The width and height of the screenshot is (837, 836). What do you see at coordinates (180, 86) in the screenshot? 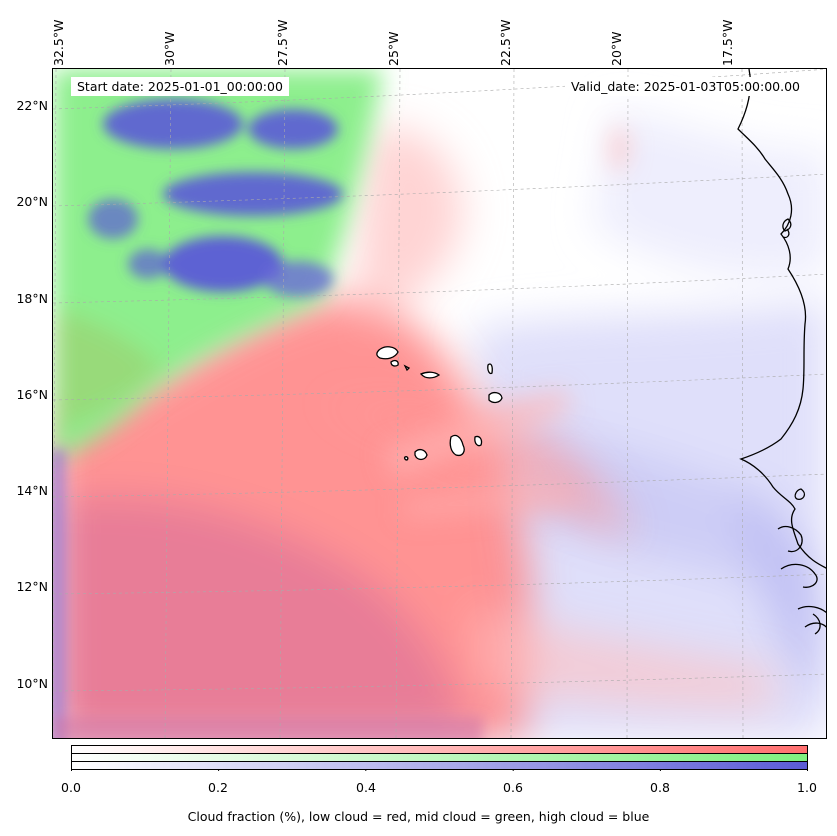
I see `start-date-label: Start date: 2025-01-01_00:00:00` at bounding box center [180, 86].